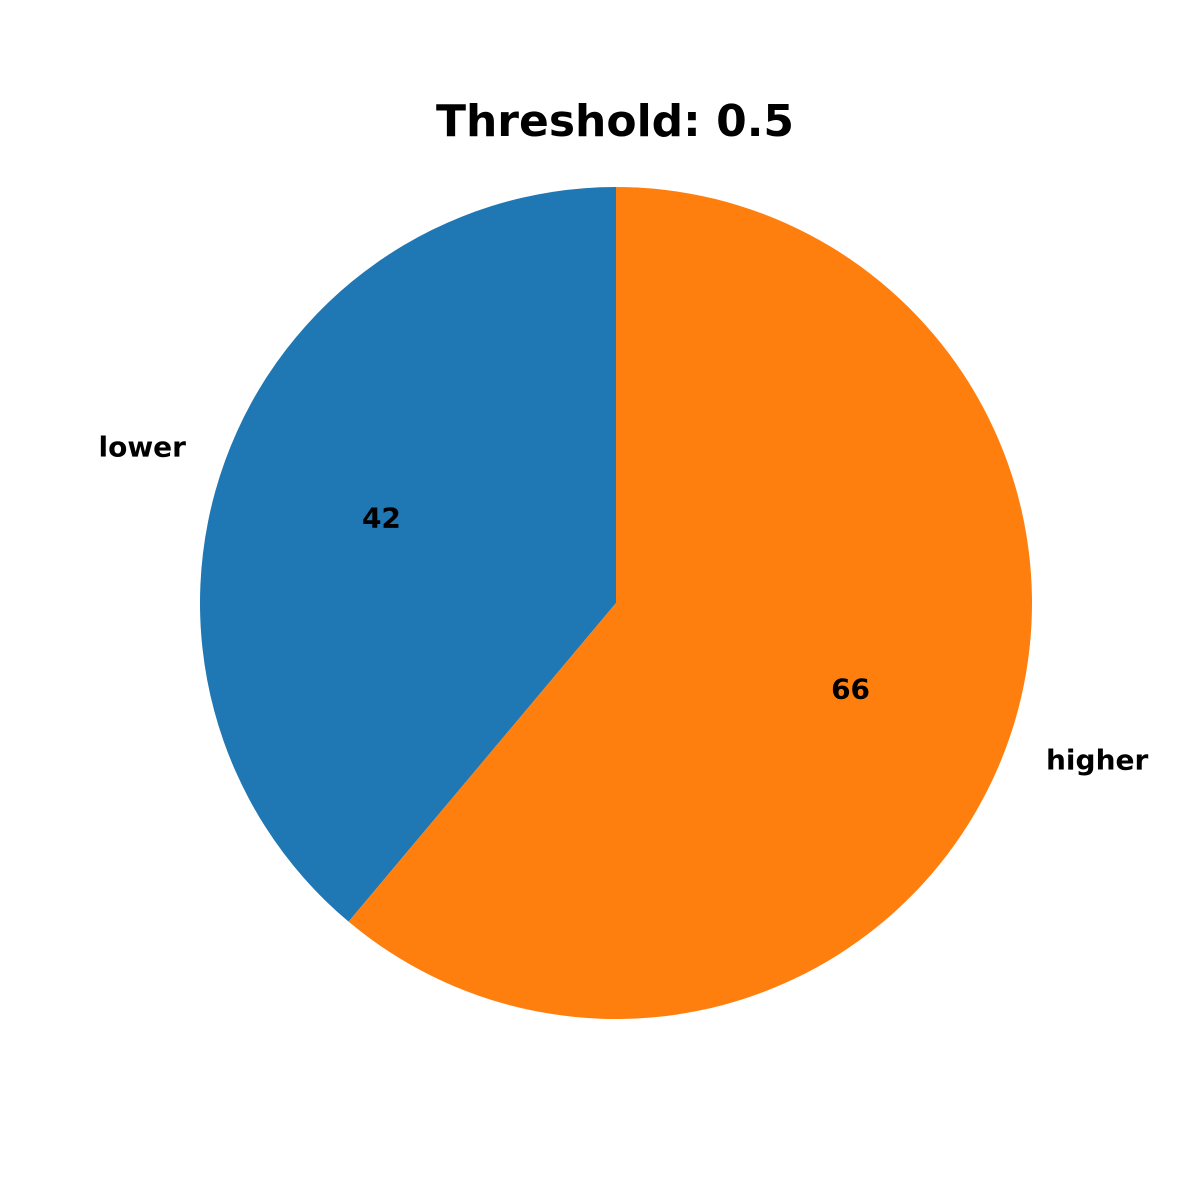 Image resolution: width=1200 pixels, height=1200 pixels. Describe the element at coordinates (615, 121) in the screenshot. I see `chart-title: Threshold: 0.5` at that location.